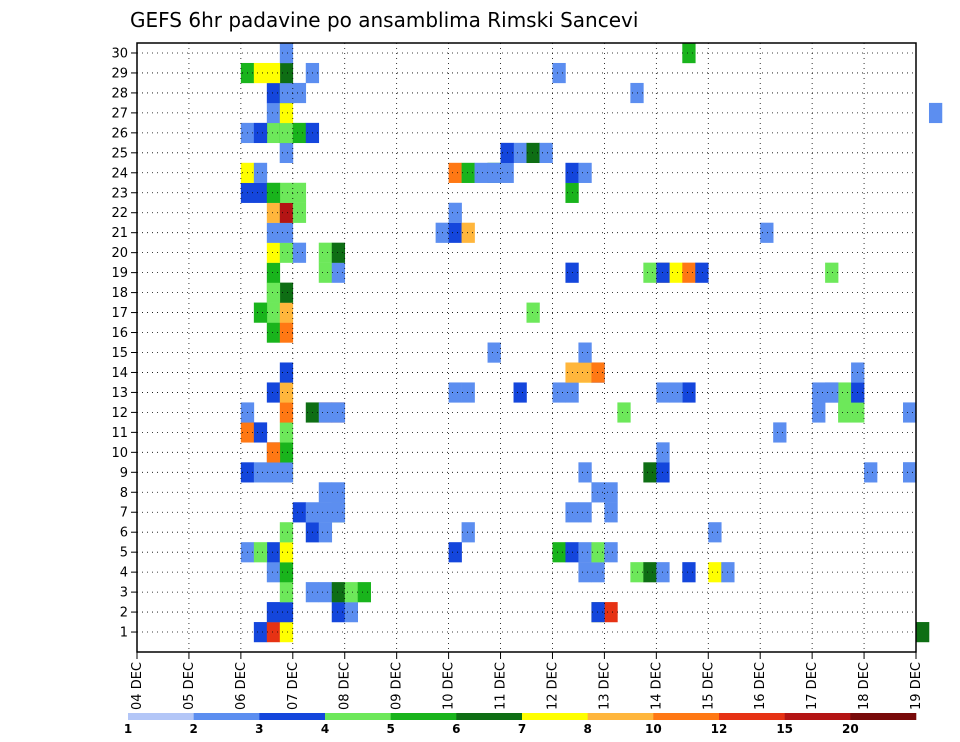  What do you see at coordinates (193, 729) in the screenshot?
I see `colorbar-tick-label: 2` at bounding box center [193, 729].